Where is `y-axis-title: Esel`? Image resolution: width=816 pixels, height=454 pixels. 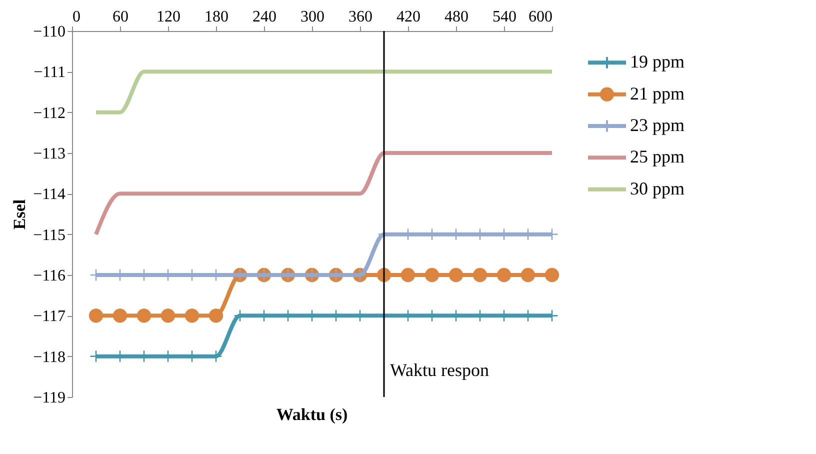
y-axis-title: Esel is located at coordinates (20, 214).